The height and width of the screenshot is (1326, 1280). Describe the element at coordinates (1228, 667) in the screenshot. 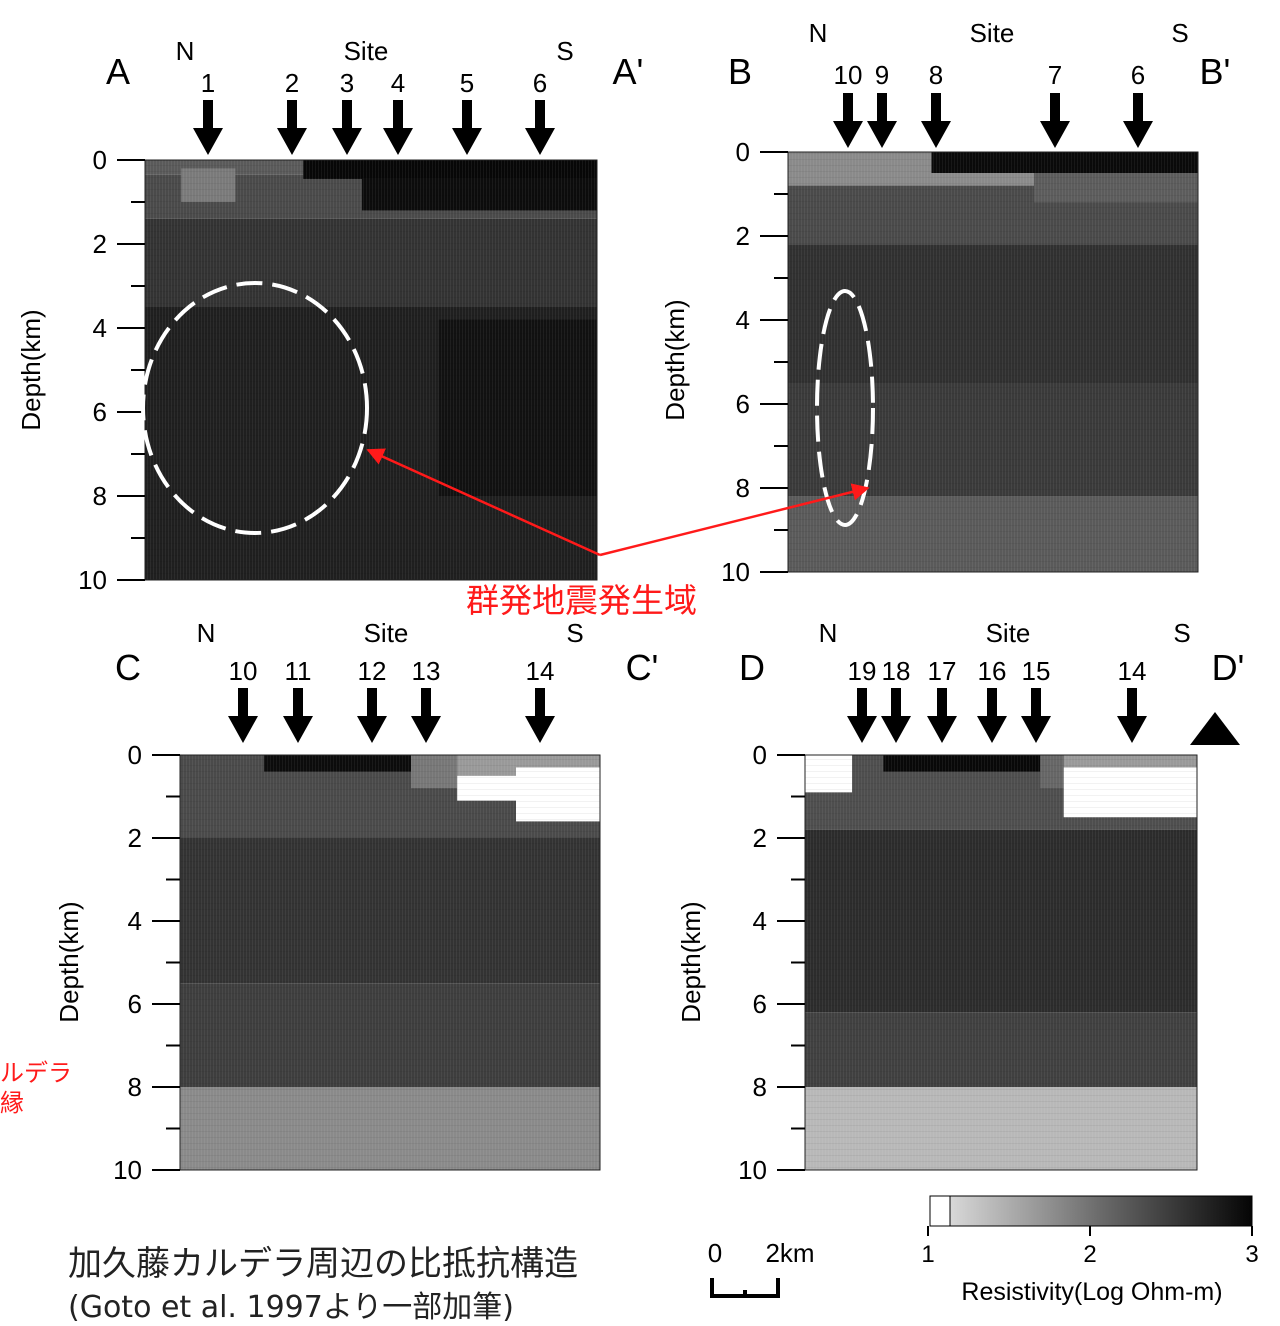

I see `section-end-label: D'` at that location.